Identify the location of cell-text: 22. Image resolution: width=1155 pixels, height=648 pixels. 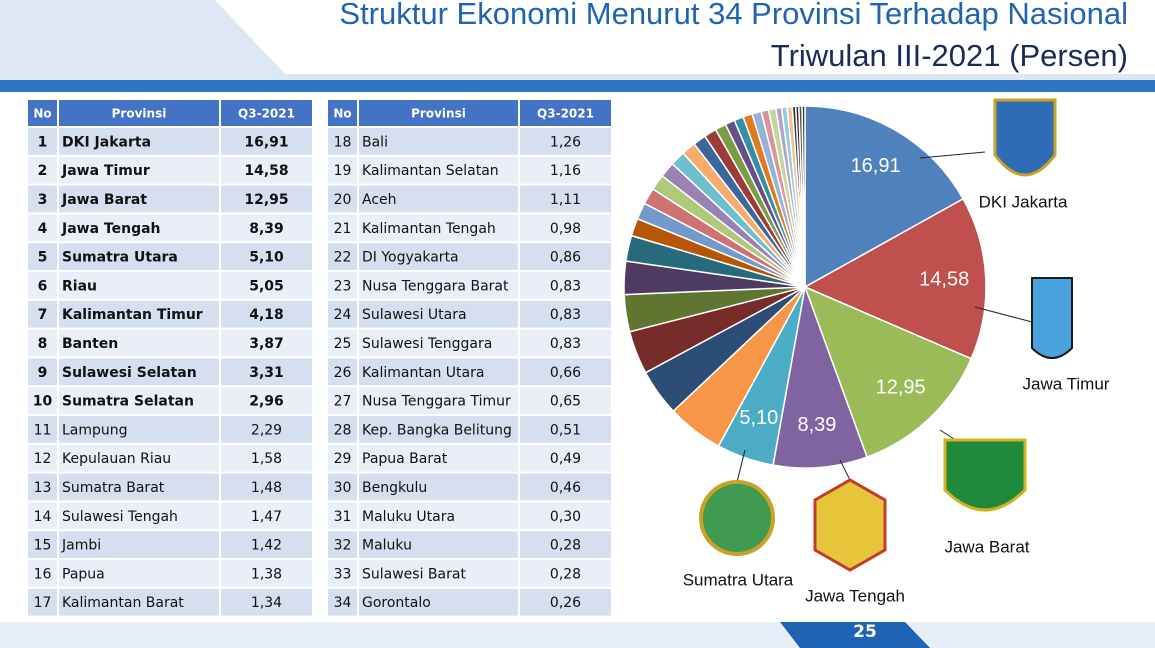
(343, 258).